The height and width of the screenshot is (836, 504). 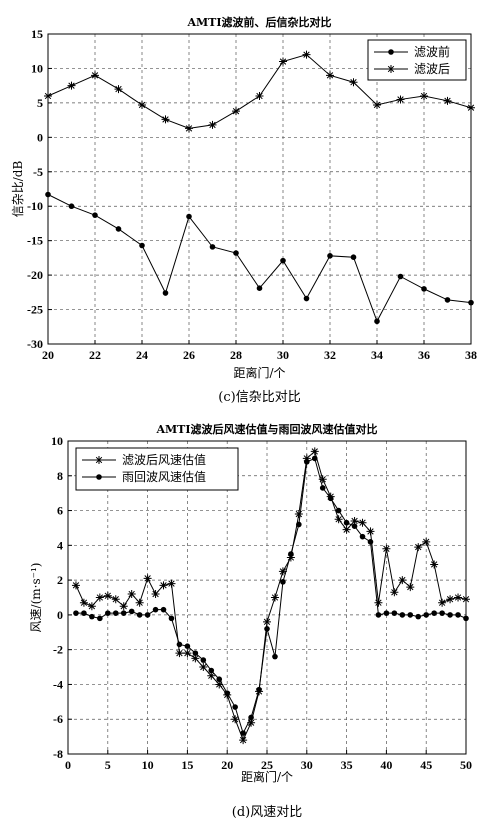 I want to click on y-tick-label: -15, so click(x=35, y=241).